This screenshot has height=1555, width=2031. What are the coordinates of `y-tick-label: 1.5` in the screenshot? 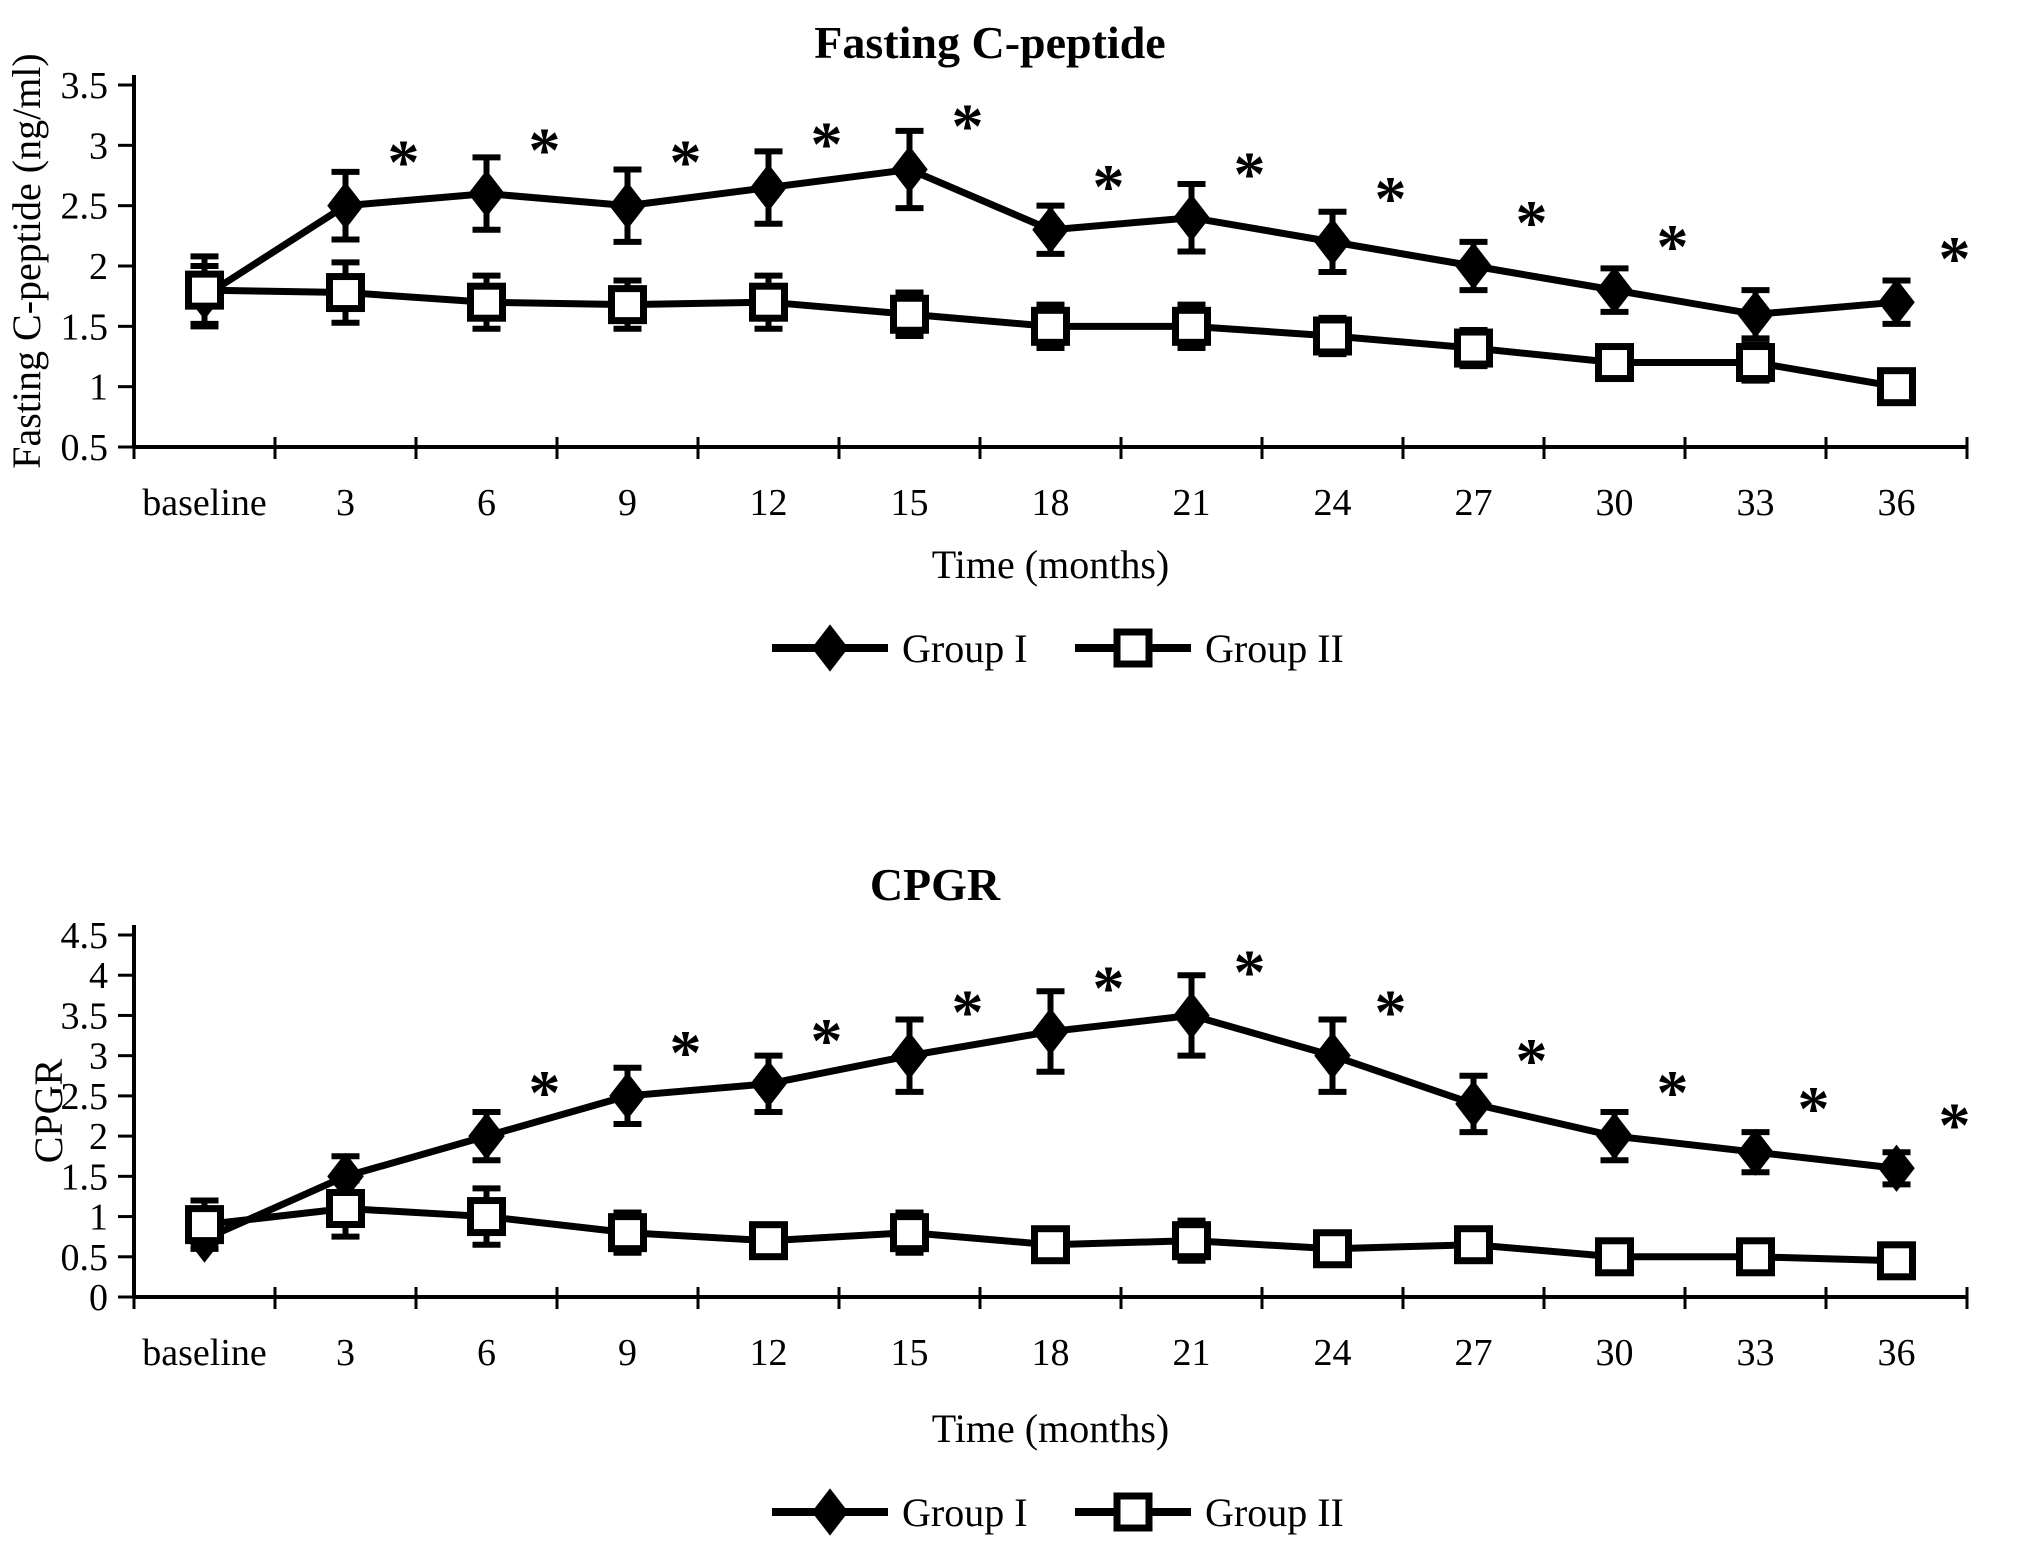 It's located at (85, 1177).